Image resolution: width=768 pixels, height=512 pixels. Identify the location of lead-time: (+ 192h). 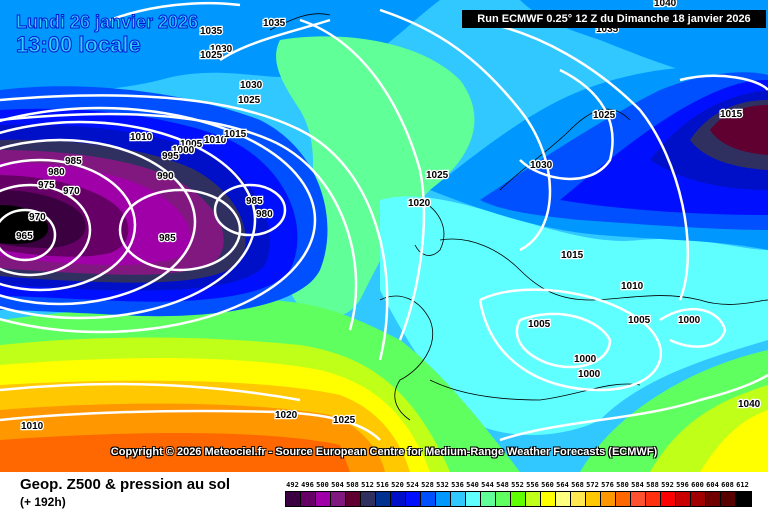
(43, 502).